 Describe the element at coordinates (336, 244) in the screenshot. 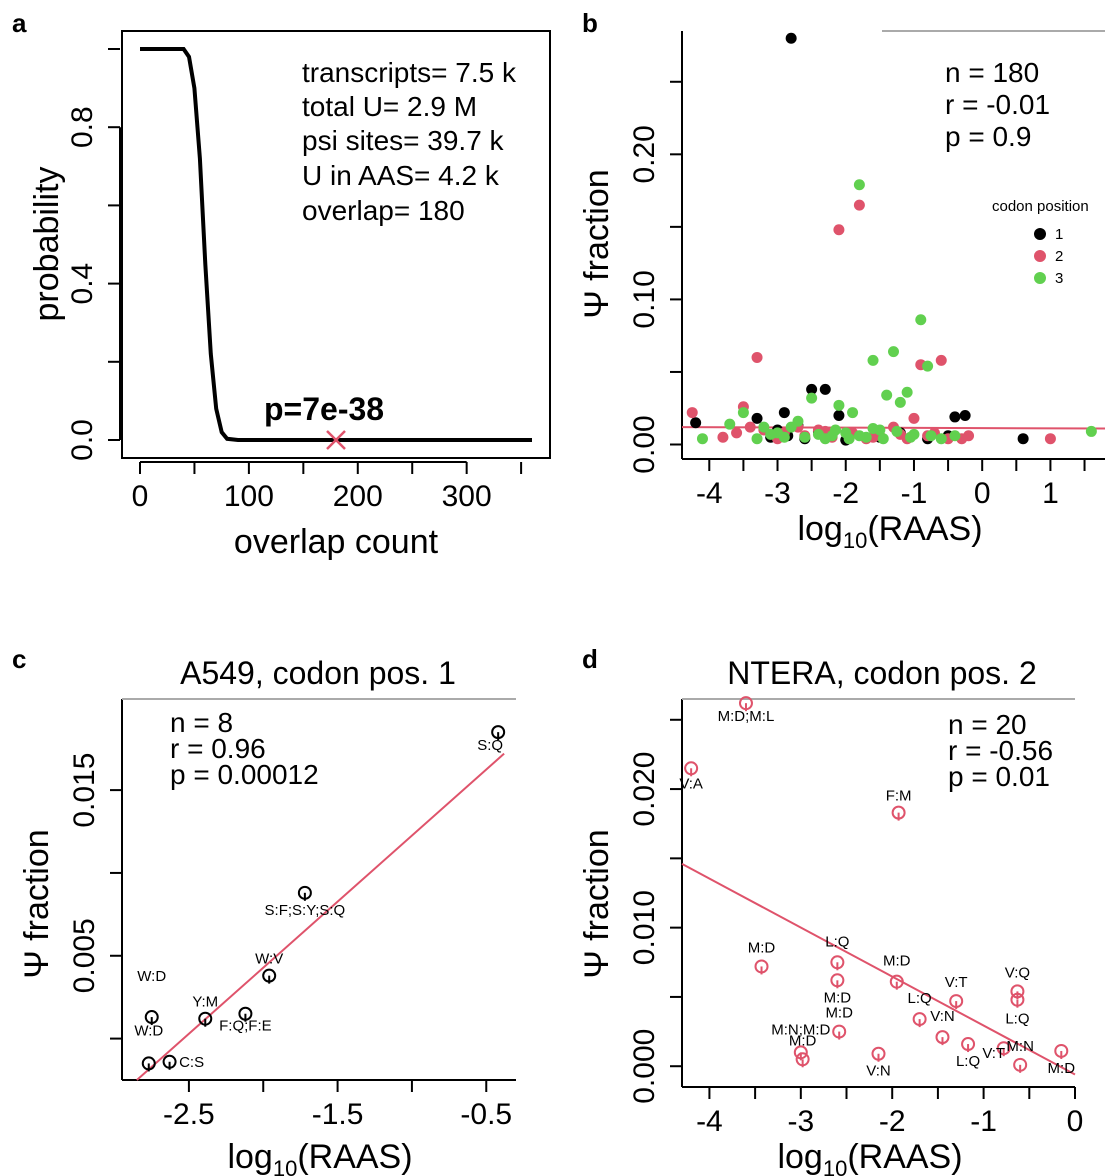

I see `probability-curve` at that location.